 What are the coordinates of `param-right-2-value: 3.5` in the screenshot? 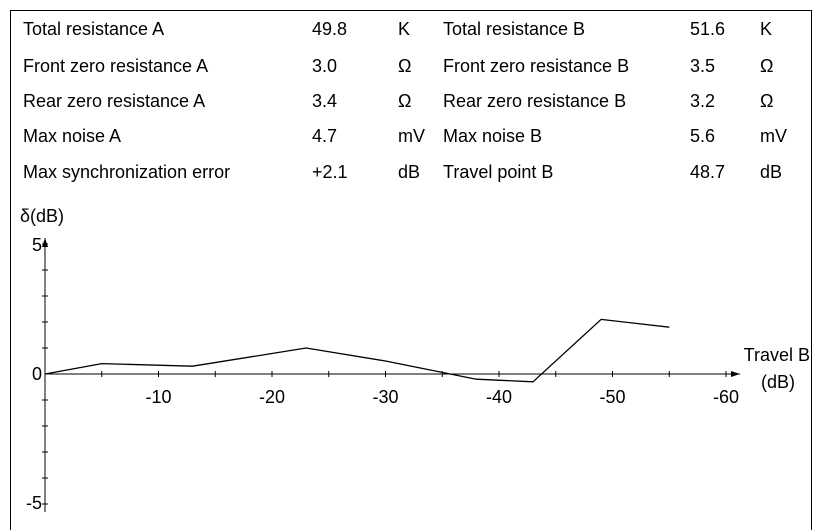 It's located at (703, 66).